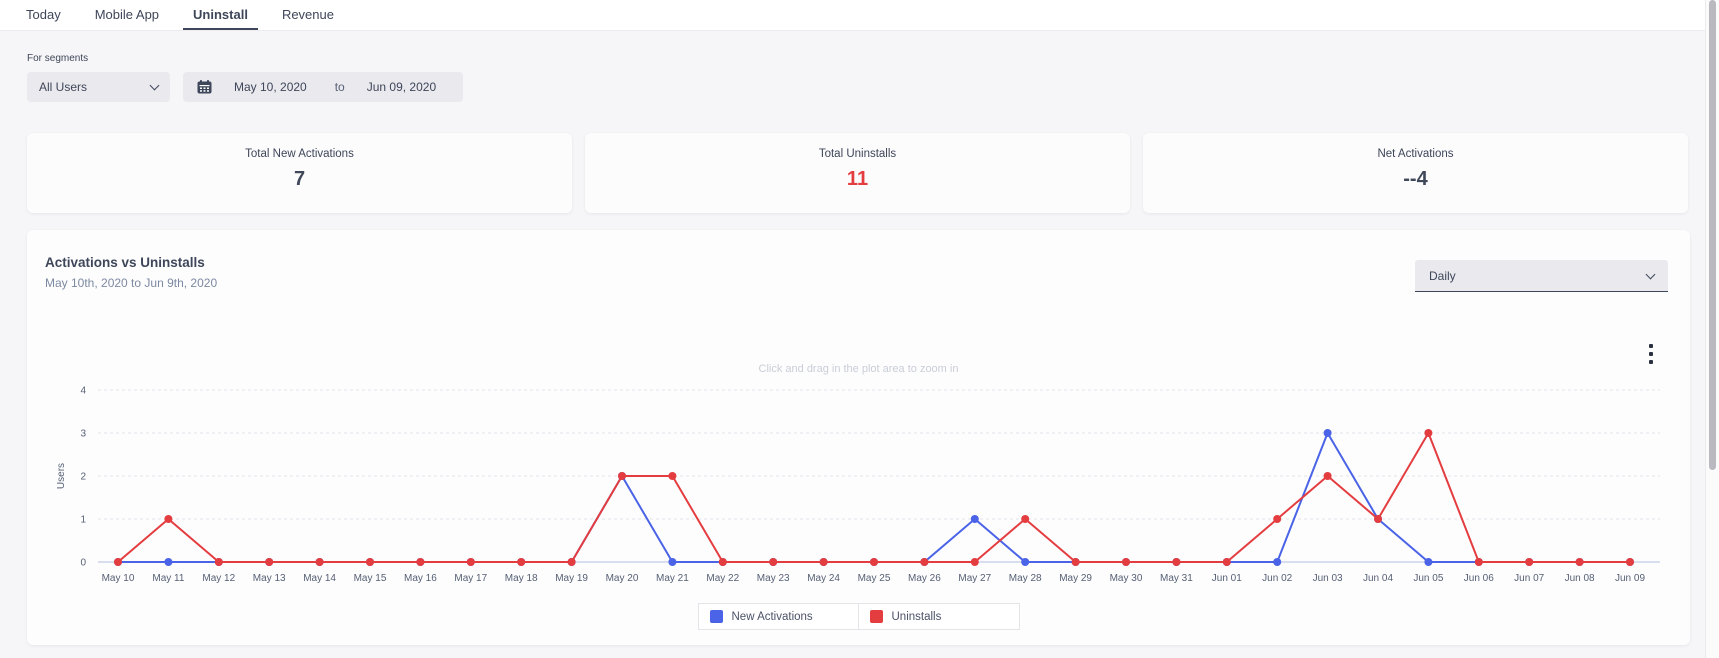  I want to click on svg-text: May 28, so click(1025, 578).